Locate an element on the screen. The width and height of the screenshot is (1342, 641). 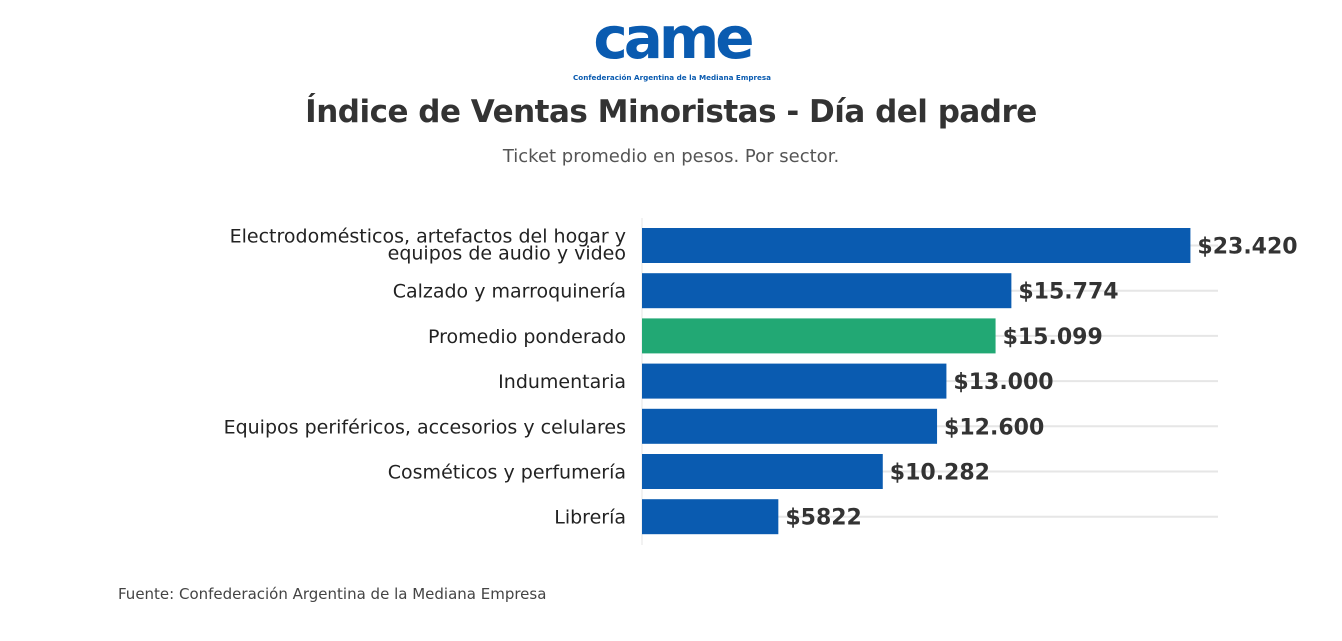
value-label: $13.000 is located at coordinates (1003, 382).